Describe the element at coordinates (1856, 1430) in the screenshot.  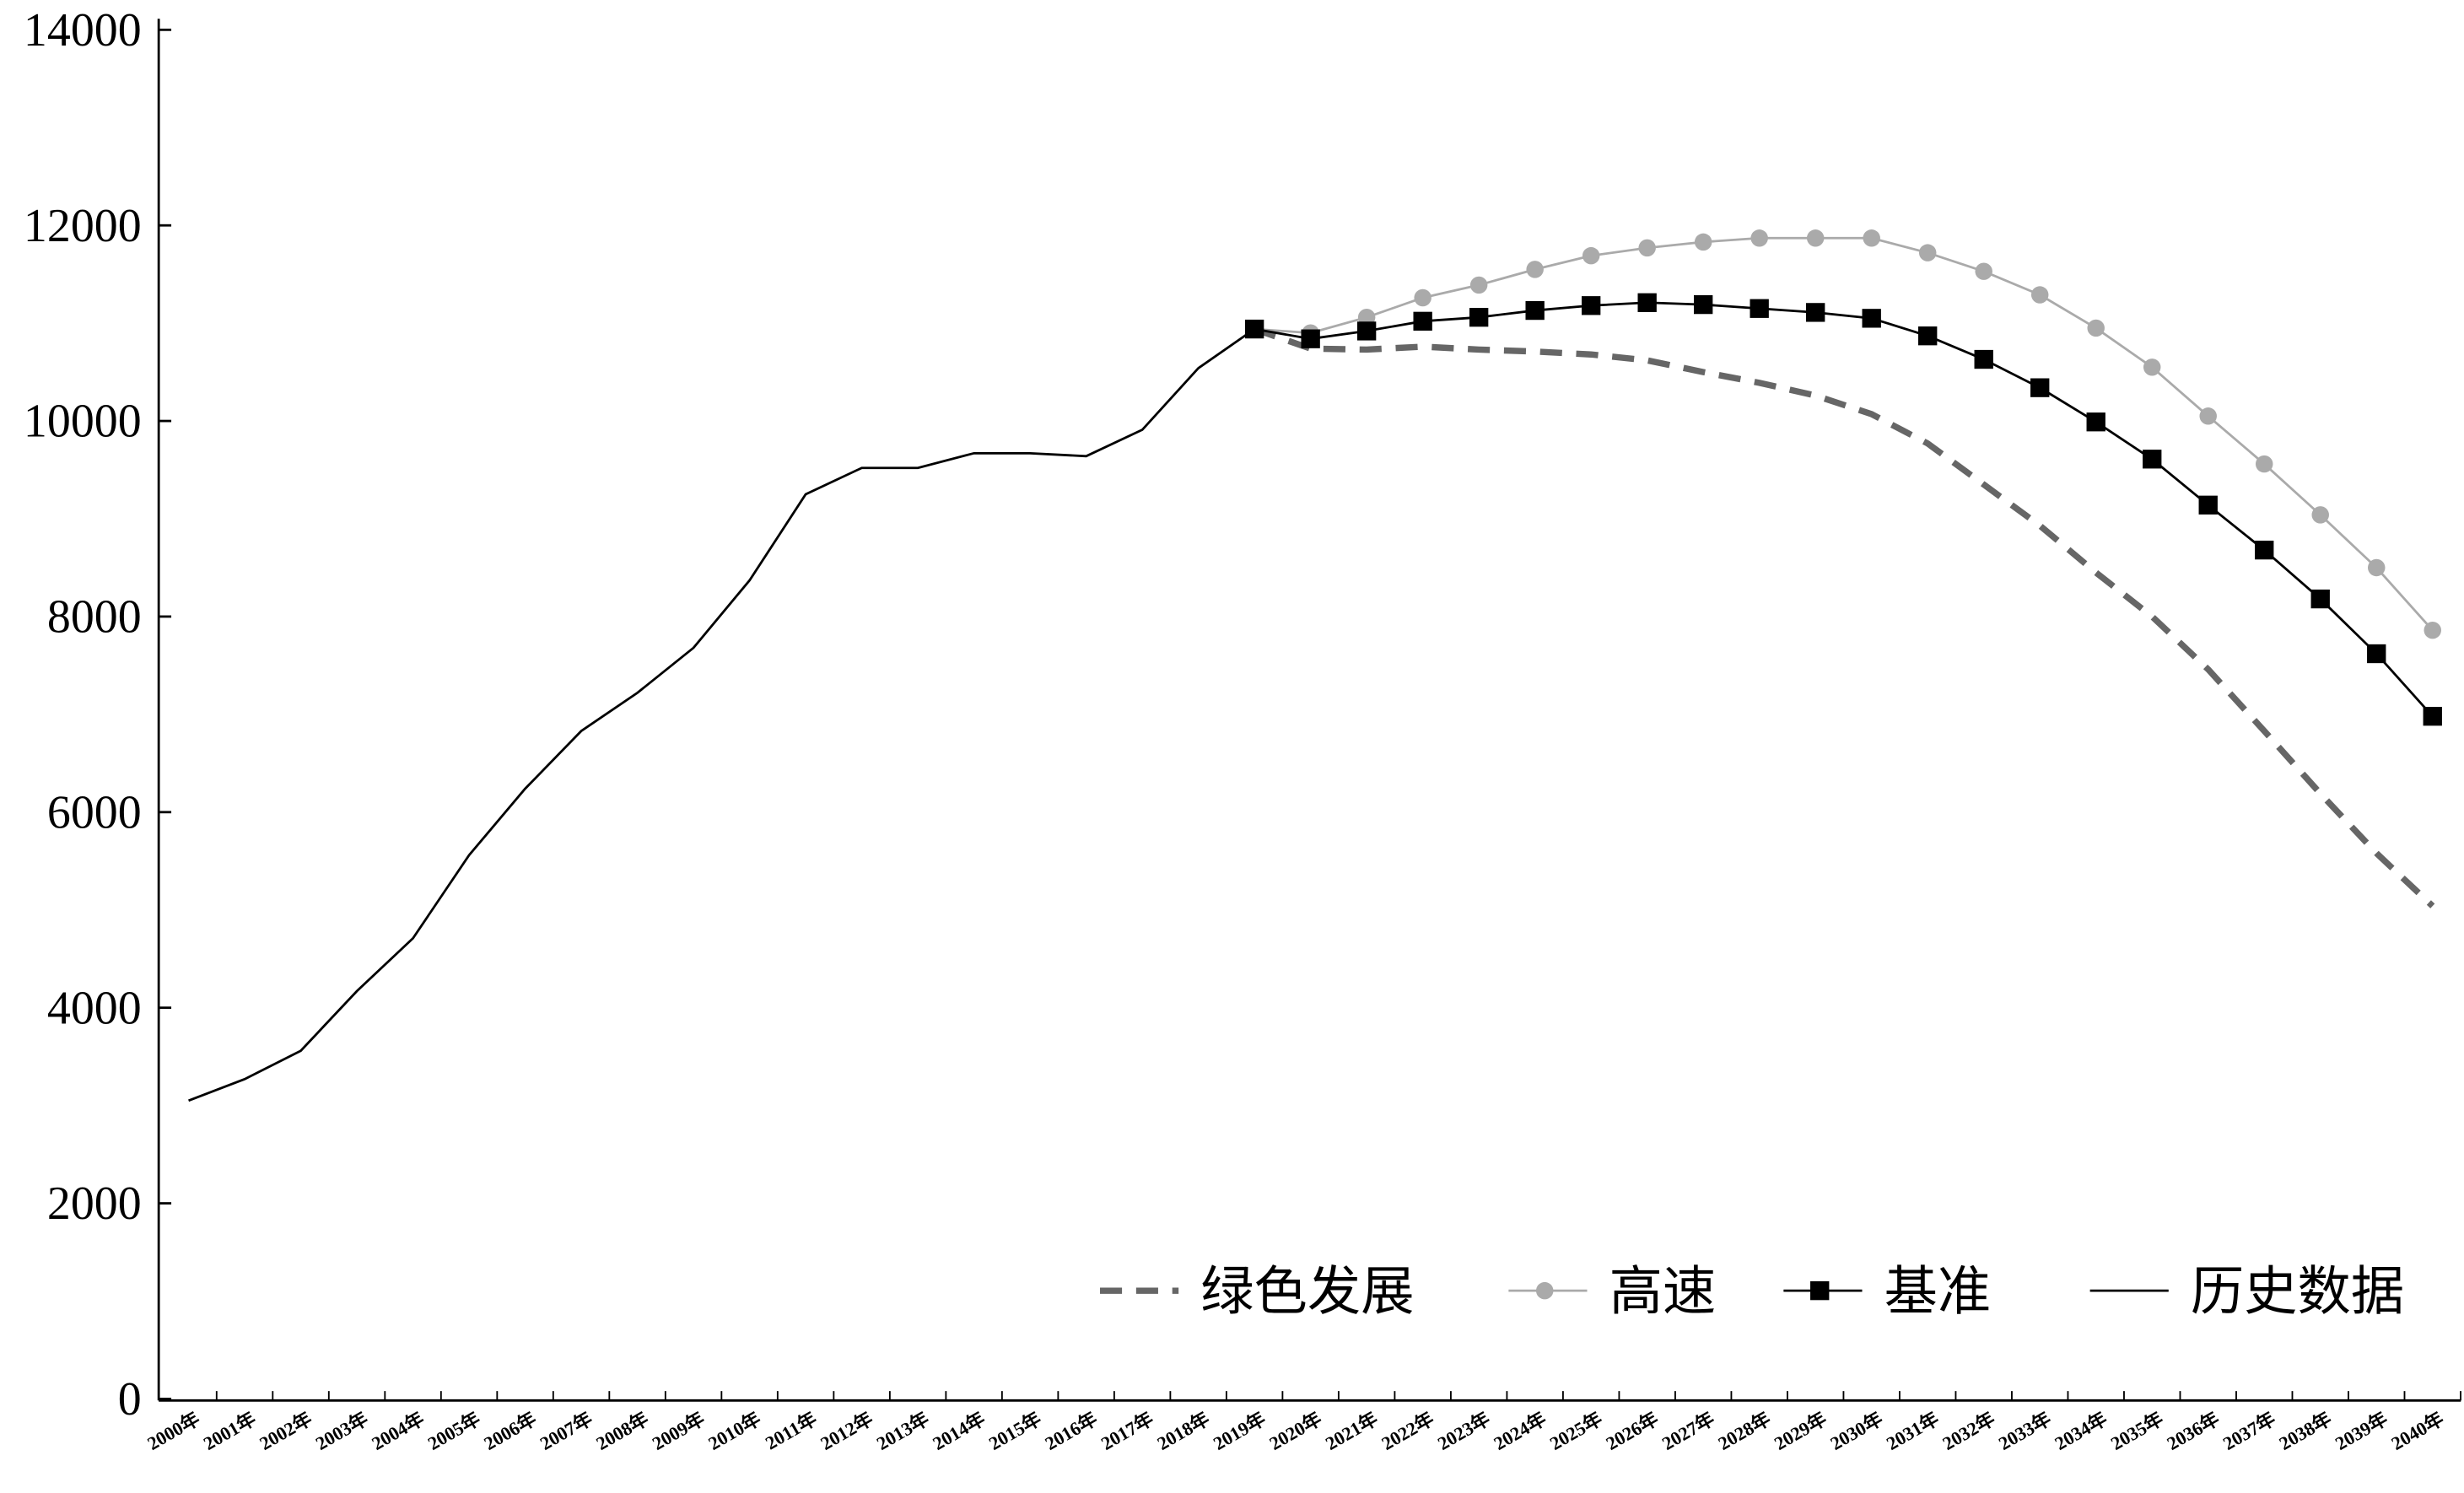
I see `x-tick-label: 2030年` at that location.